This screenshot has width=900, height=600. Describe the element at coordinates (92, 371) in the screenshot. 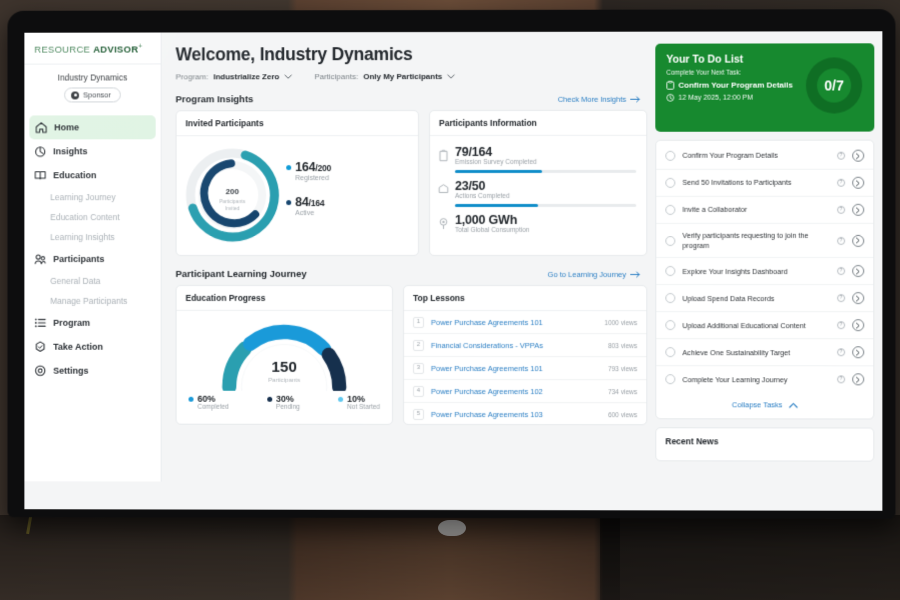

I see `sidebar-item-settings: Settings` at that location.